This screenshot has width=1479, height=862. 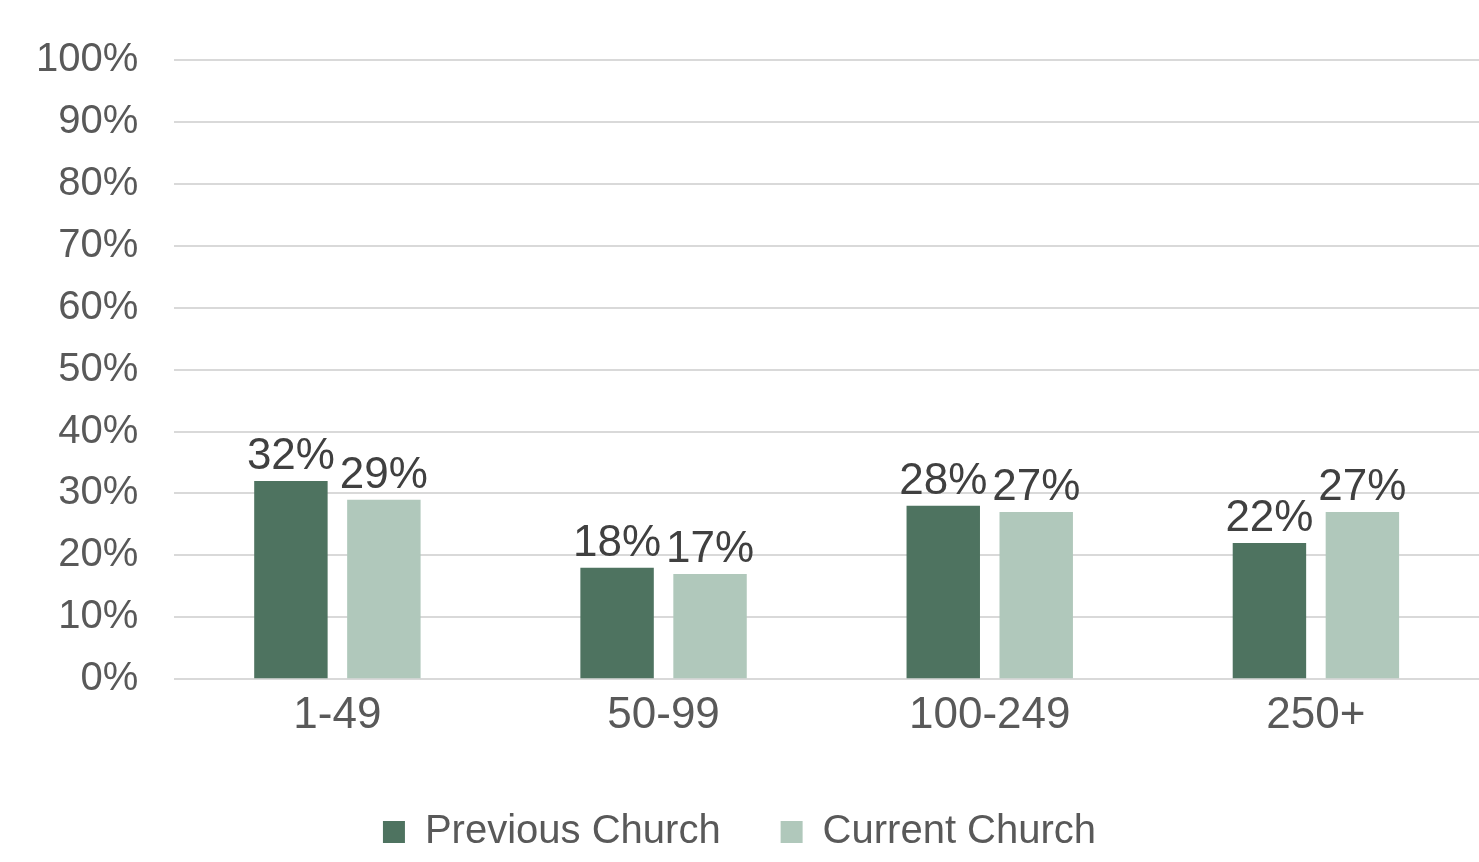 What do you see at coordinates (943, 478) in the screenshot?
I see `data-label: 28%` at bounding box center [943, 478].